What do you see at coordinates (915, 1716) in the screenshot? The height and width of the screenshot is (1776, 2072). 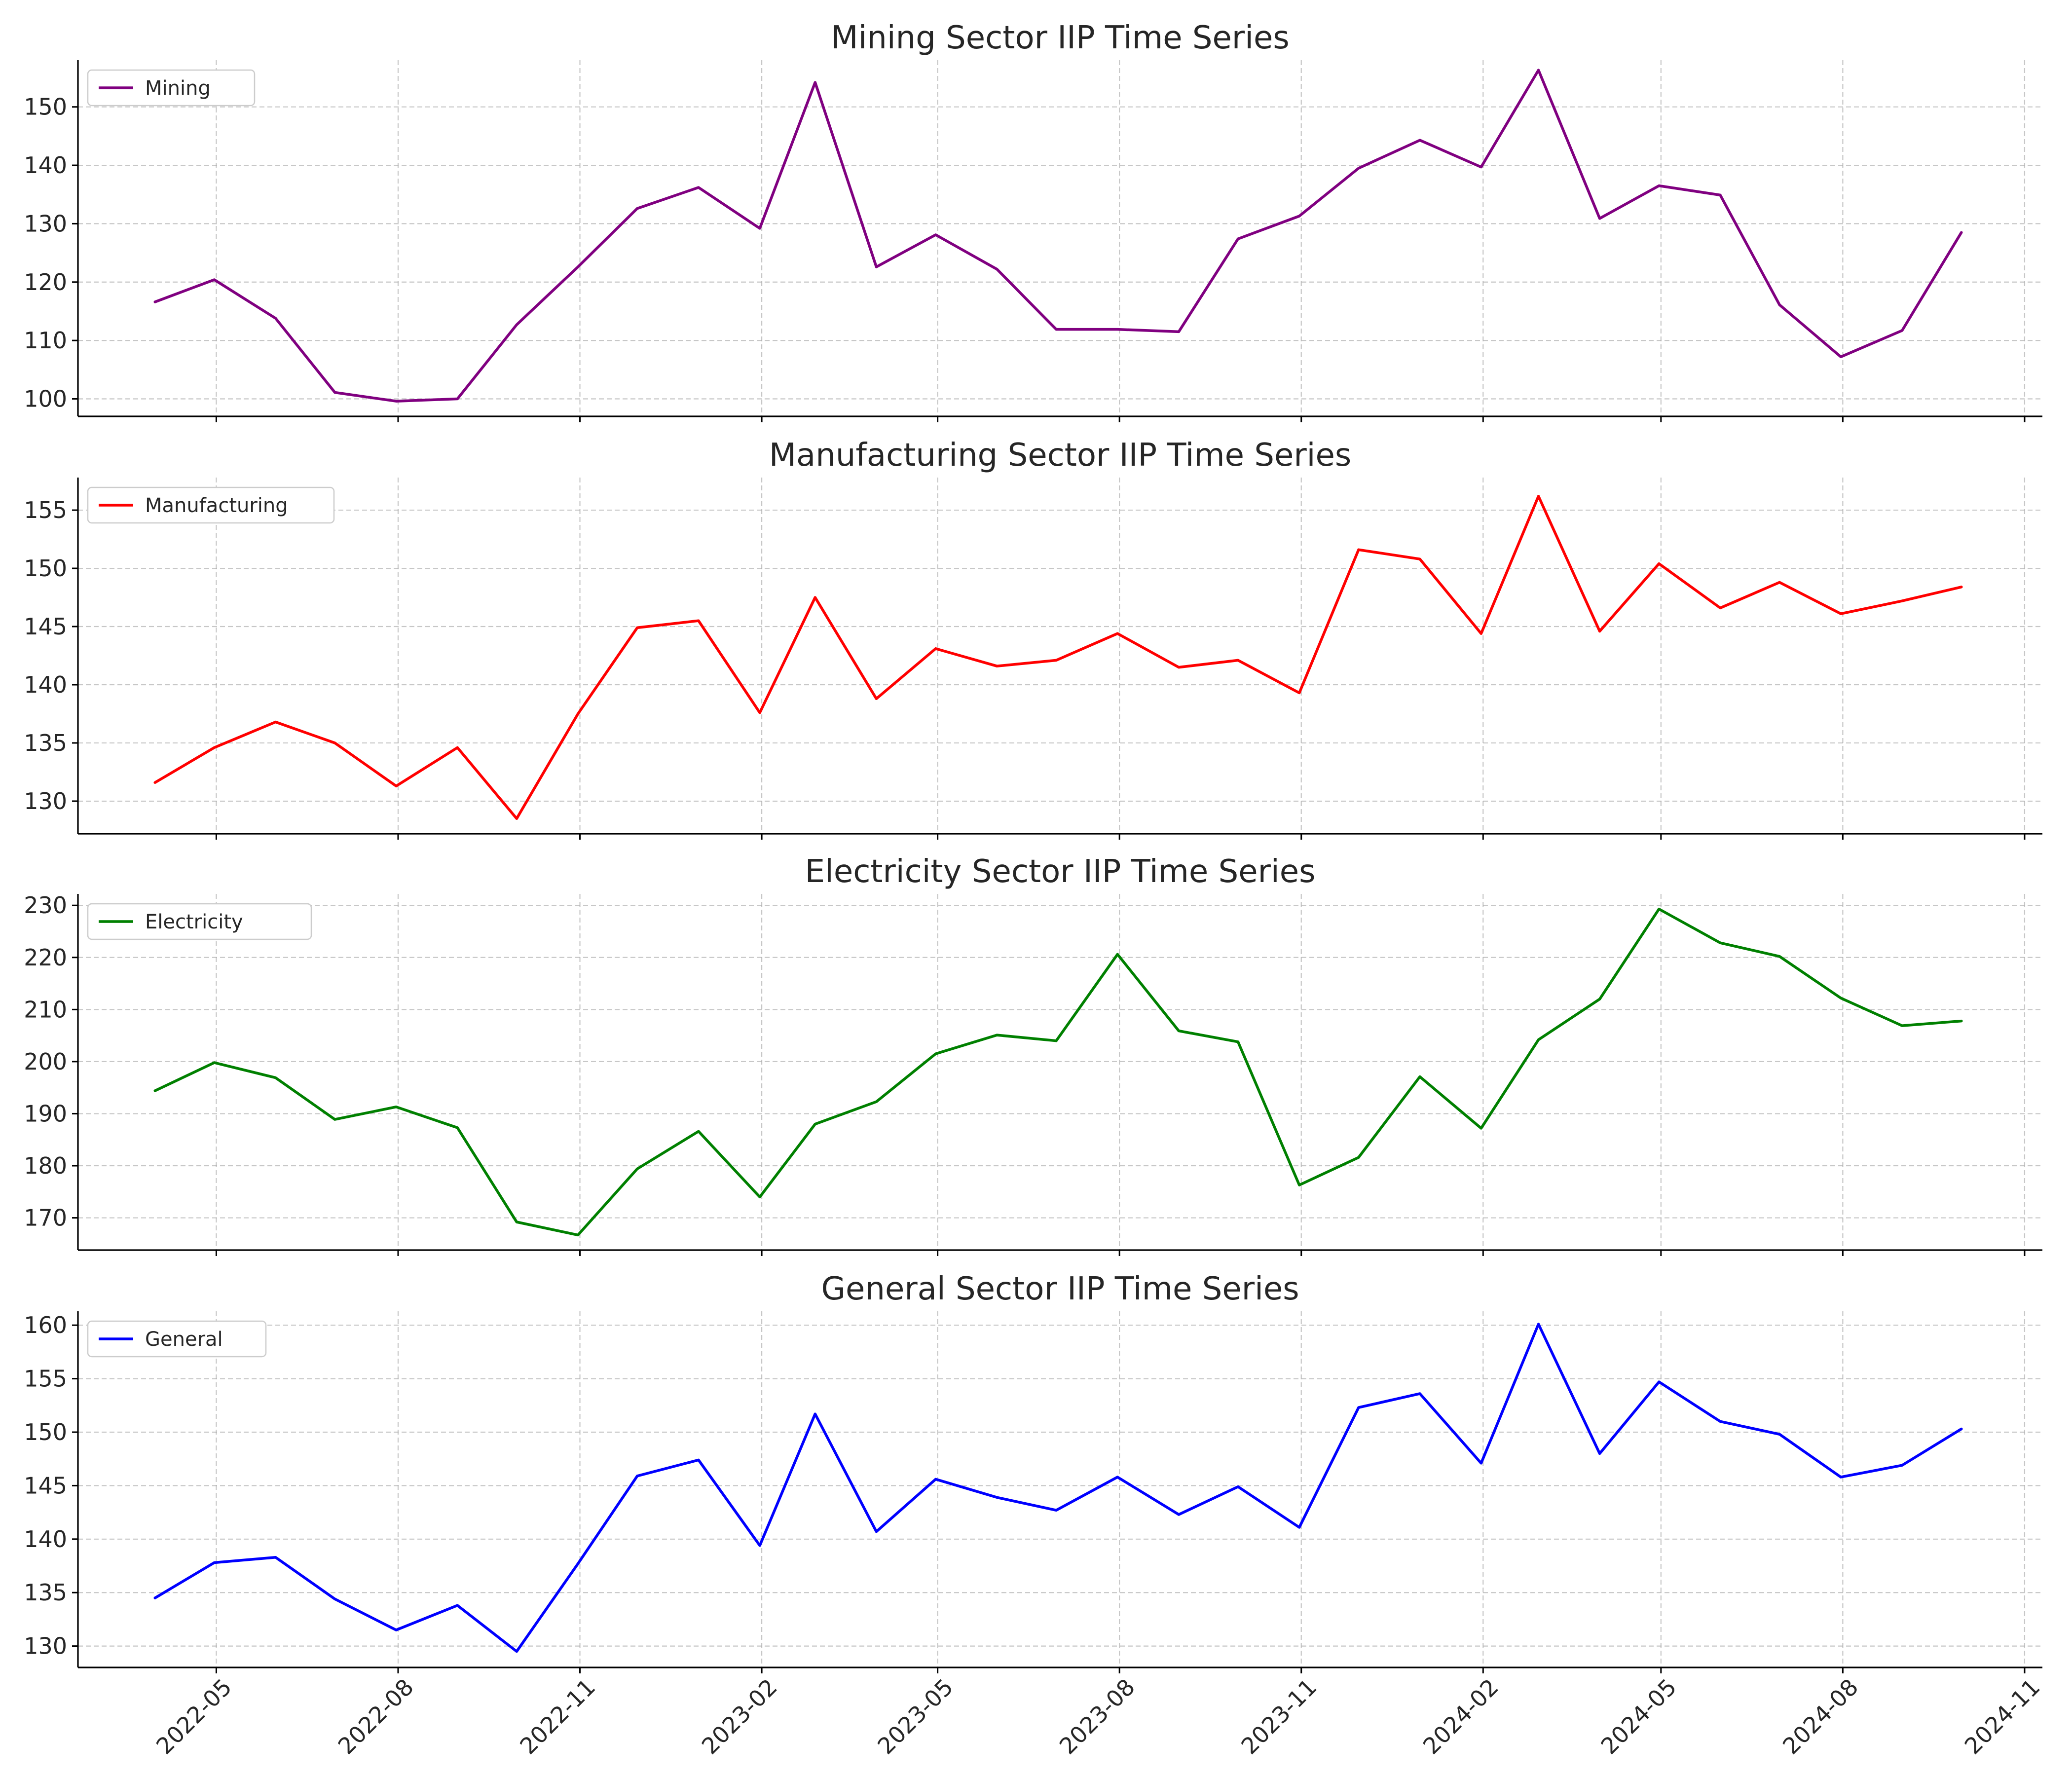 I see `x-tick-label: 2023-05` at bounding box center [915, 1716].